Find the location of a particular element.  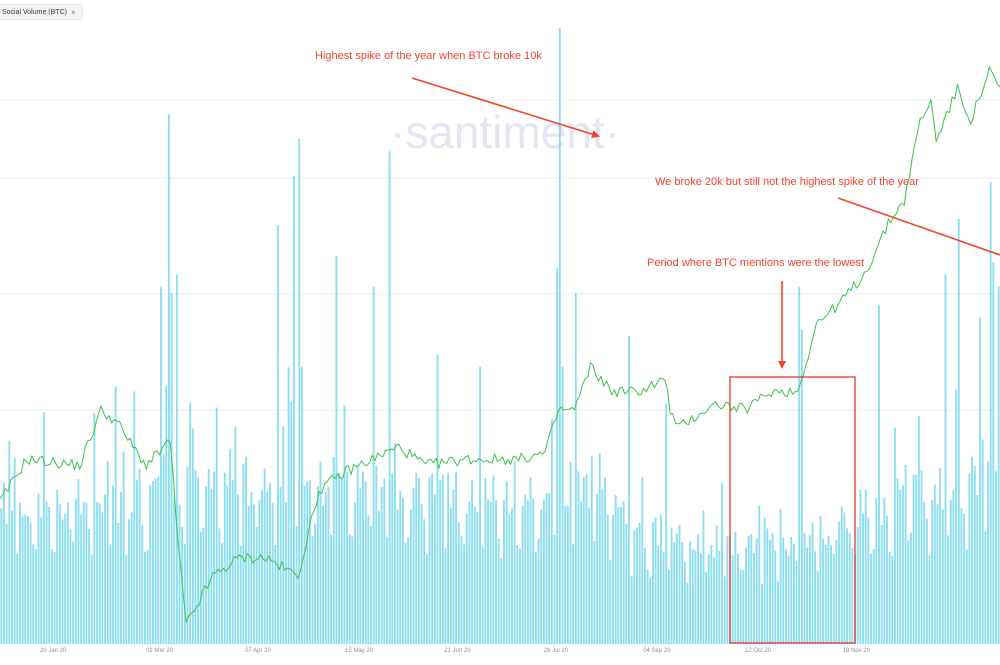

metric-legend-chip: Social Volume (BTC) × is located at coordinates (41, 12).